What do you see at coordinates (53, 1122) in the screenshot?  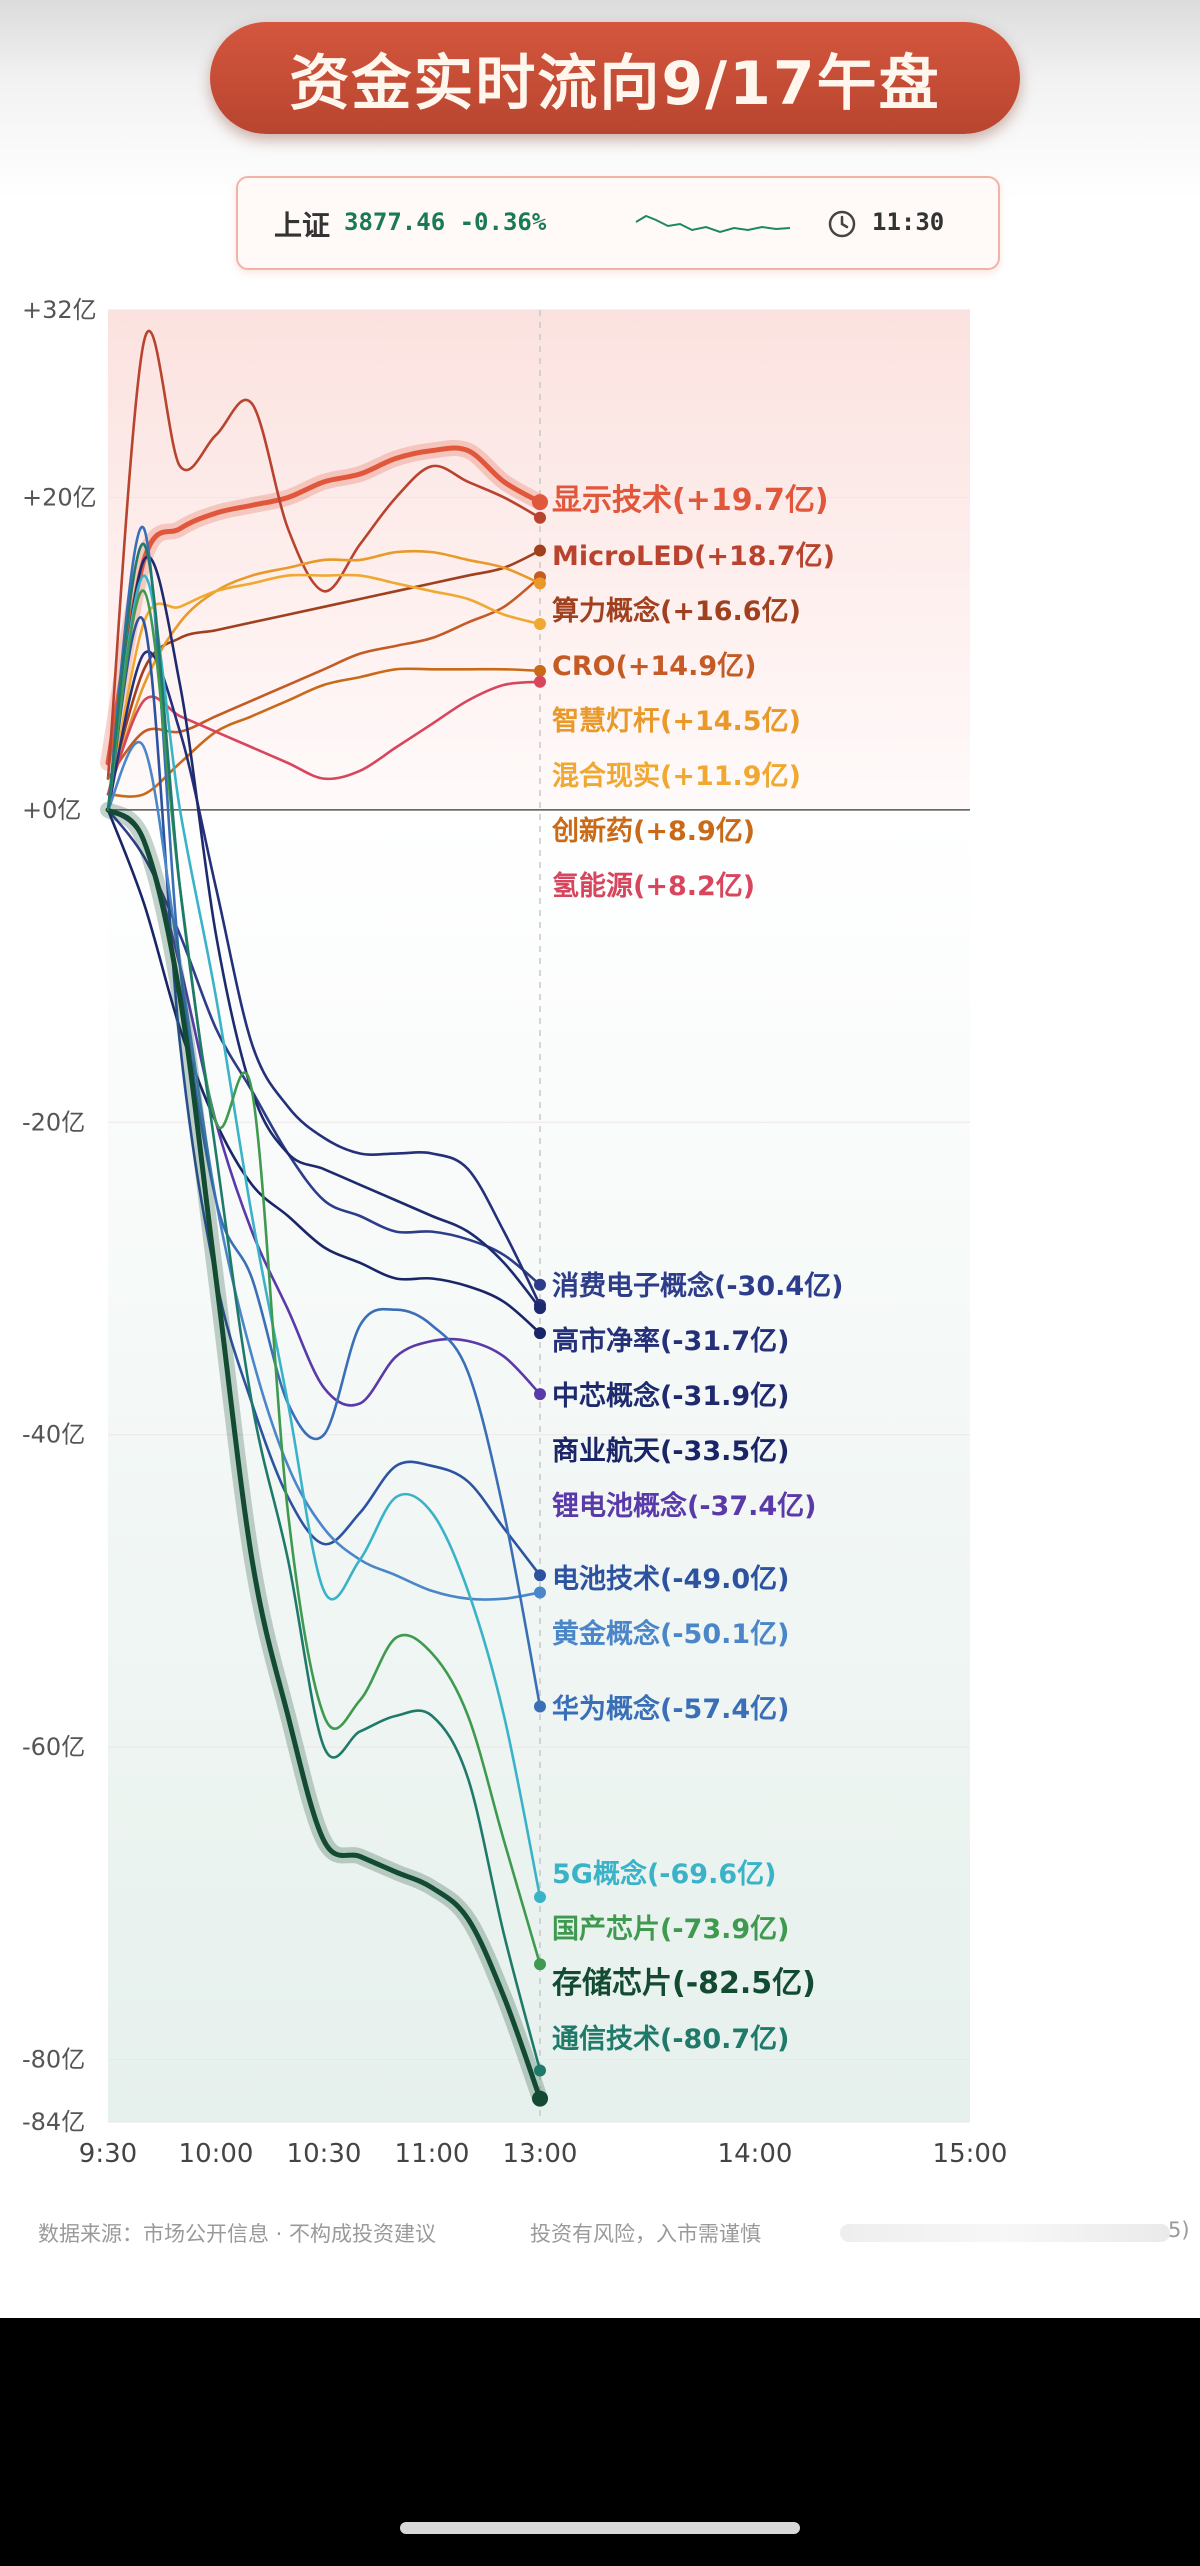 I see `y-tick-label: -20亿` at bounding box center [53, 1122].